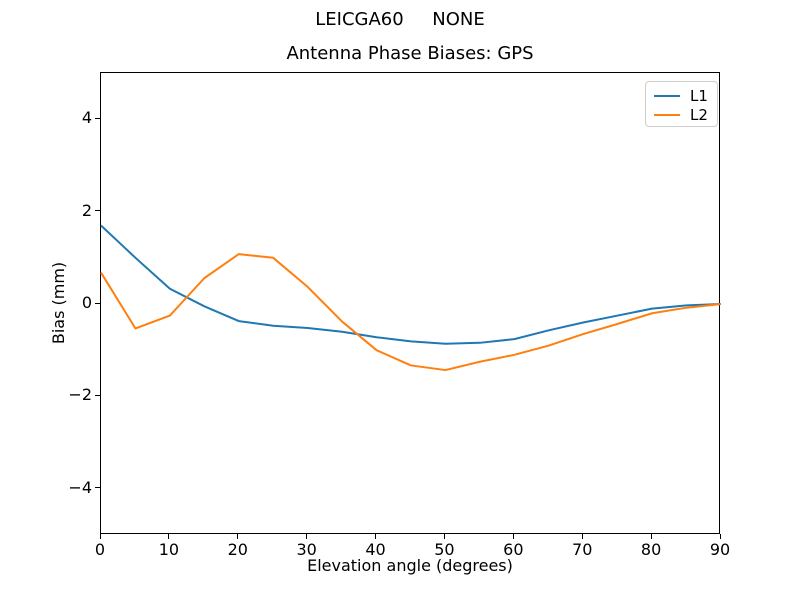 The image size is (800, 600). I want to click on x-tick-label: 60, so click(513, 549).